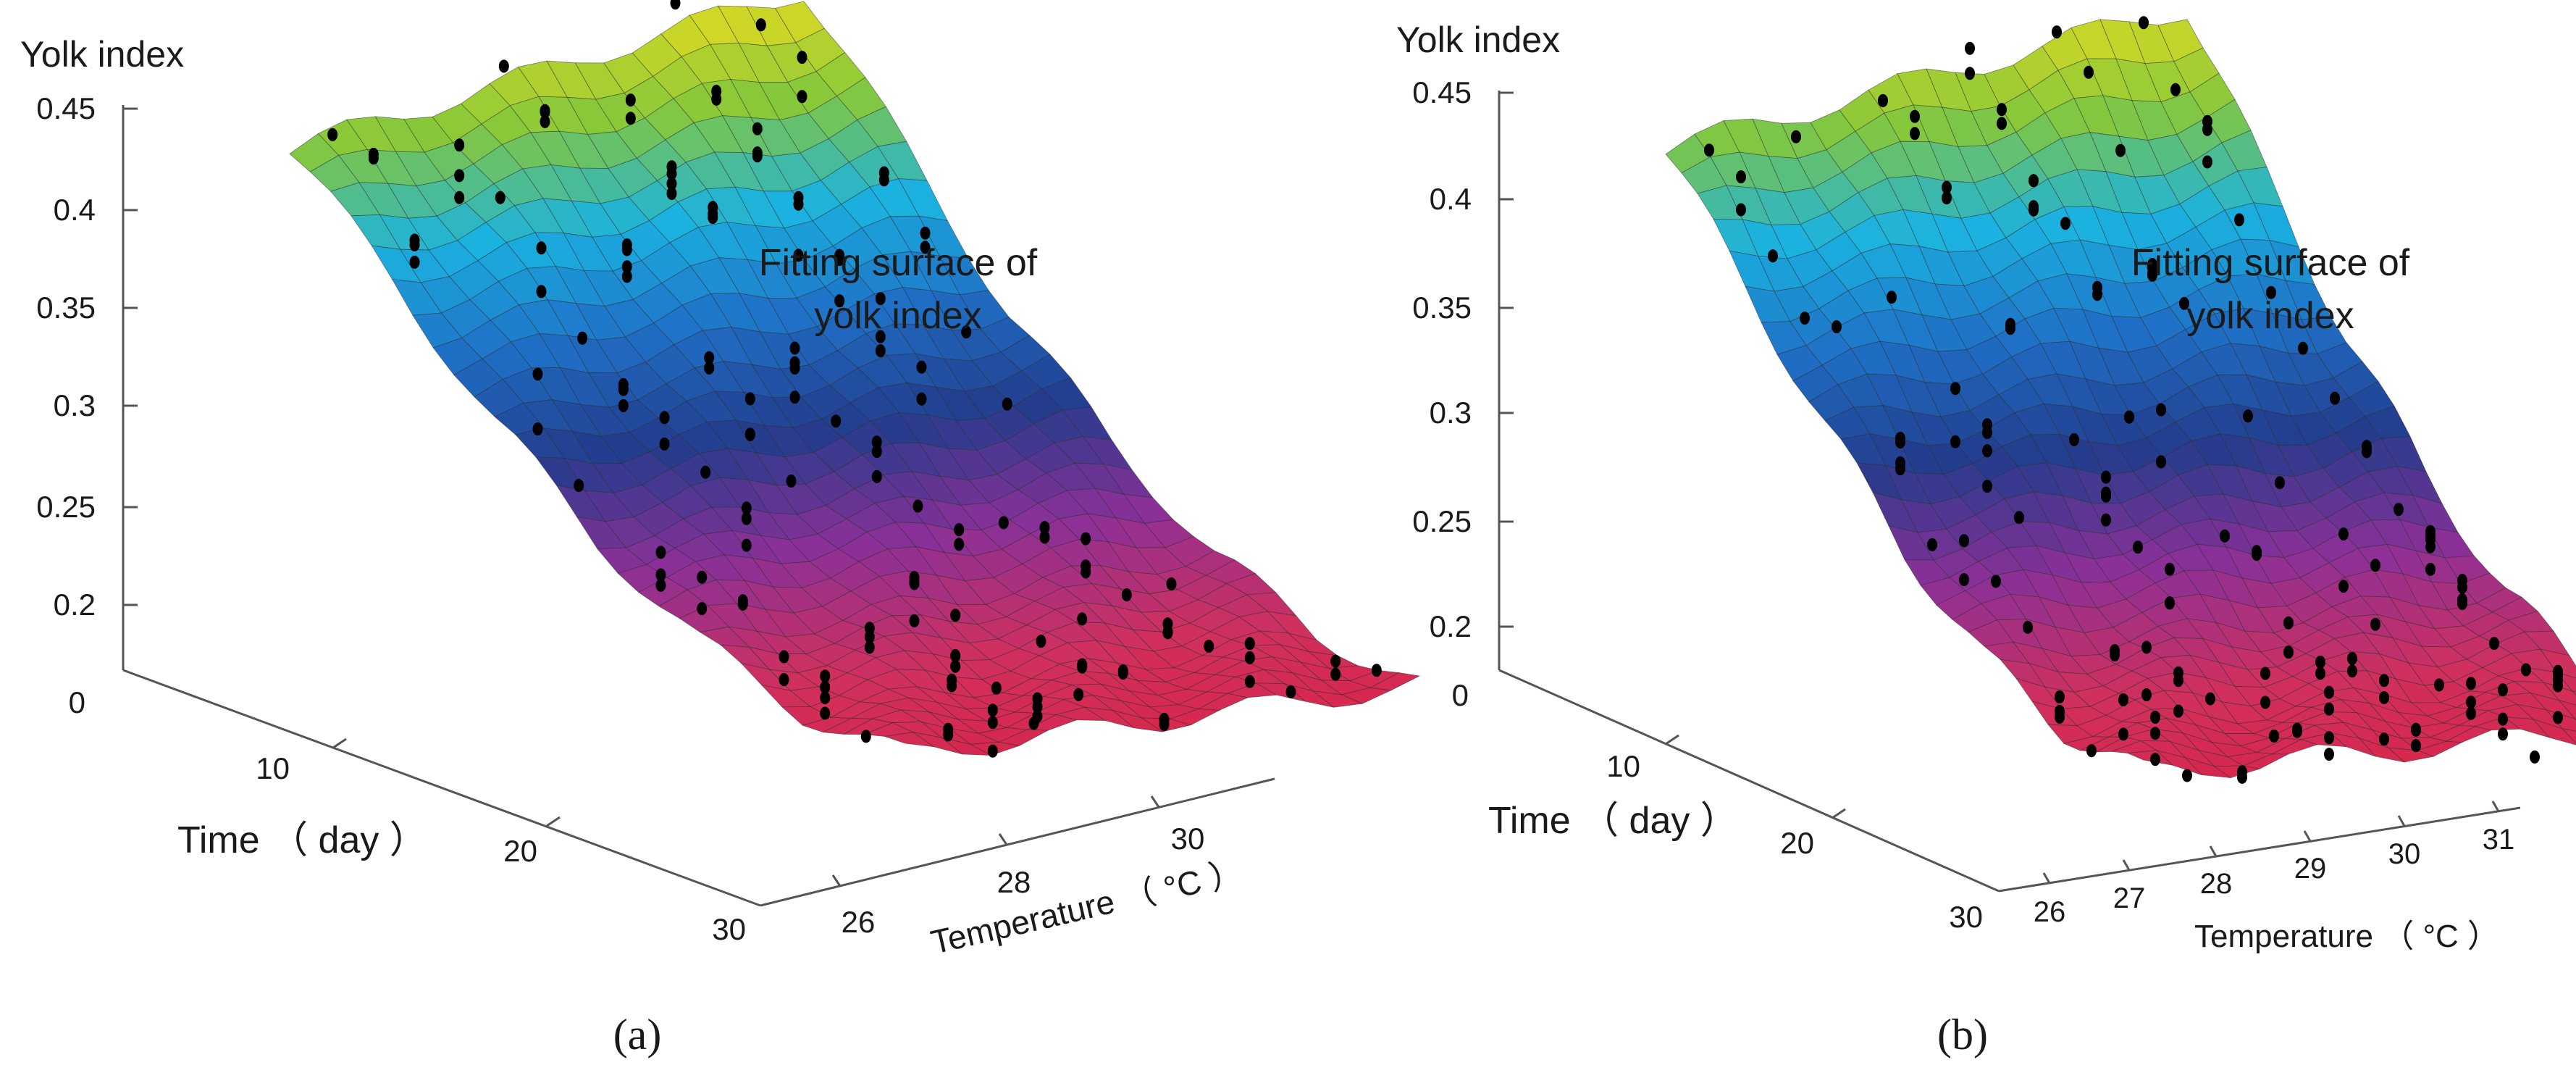 The height and width of the screenshot is (1078, 2576). What do you see at coordinates (729, 929) in the screenshot?
I see `time-tick-label: 30` at bounding box center [729, 929].